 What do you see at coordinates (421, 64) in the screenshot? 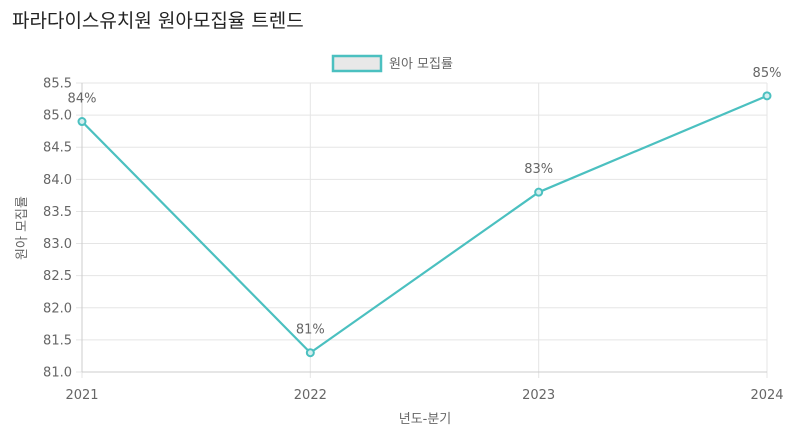
I see `legend-label: 원아 모집률` at bounding box center [421, 64].